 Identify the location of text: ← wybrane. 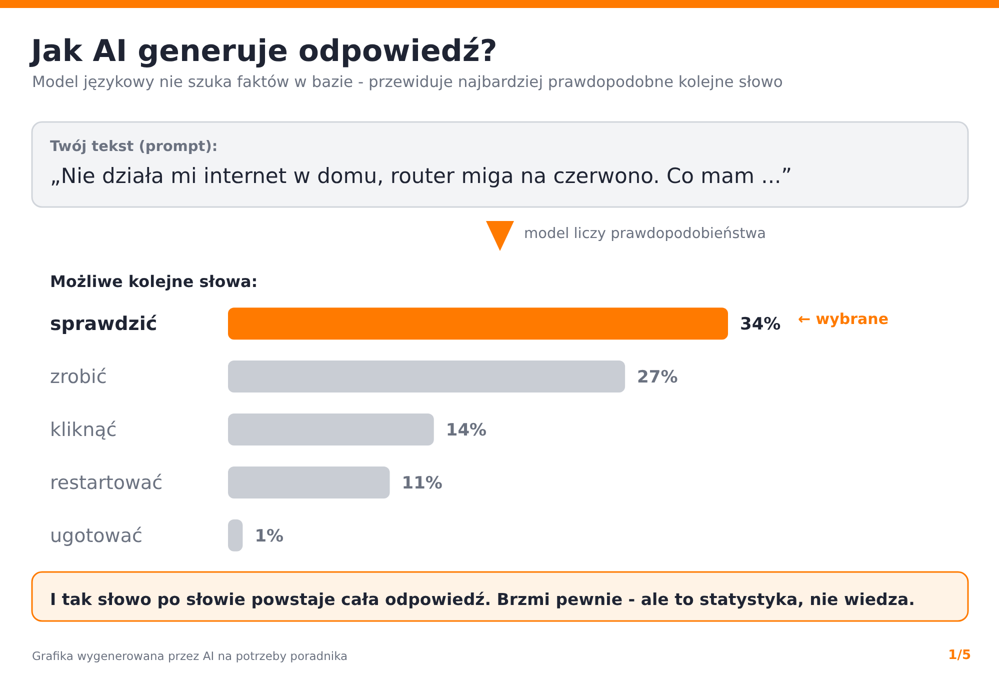
(843, 319).